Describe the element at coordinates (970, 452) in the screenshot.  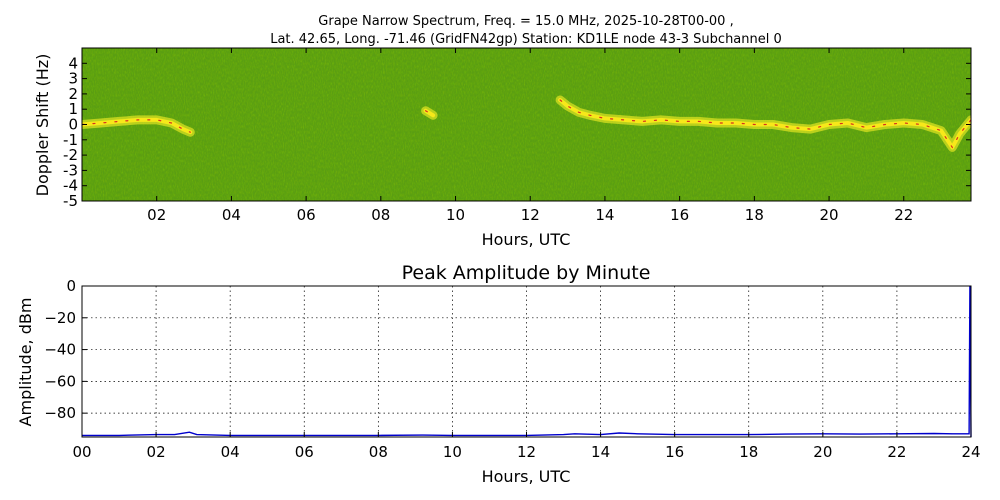
I see `amplitude-x-tick-label: 24` at that location.